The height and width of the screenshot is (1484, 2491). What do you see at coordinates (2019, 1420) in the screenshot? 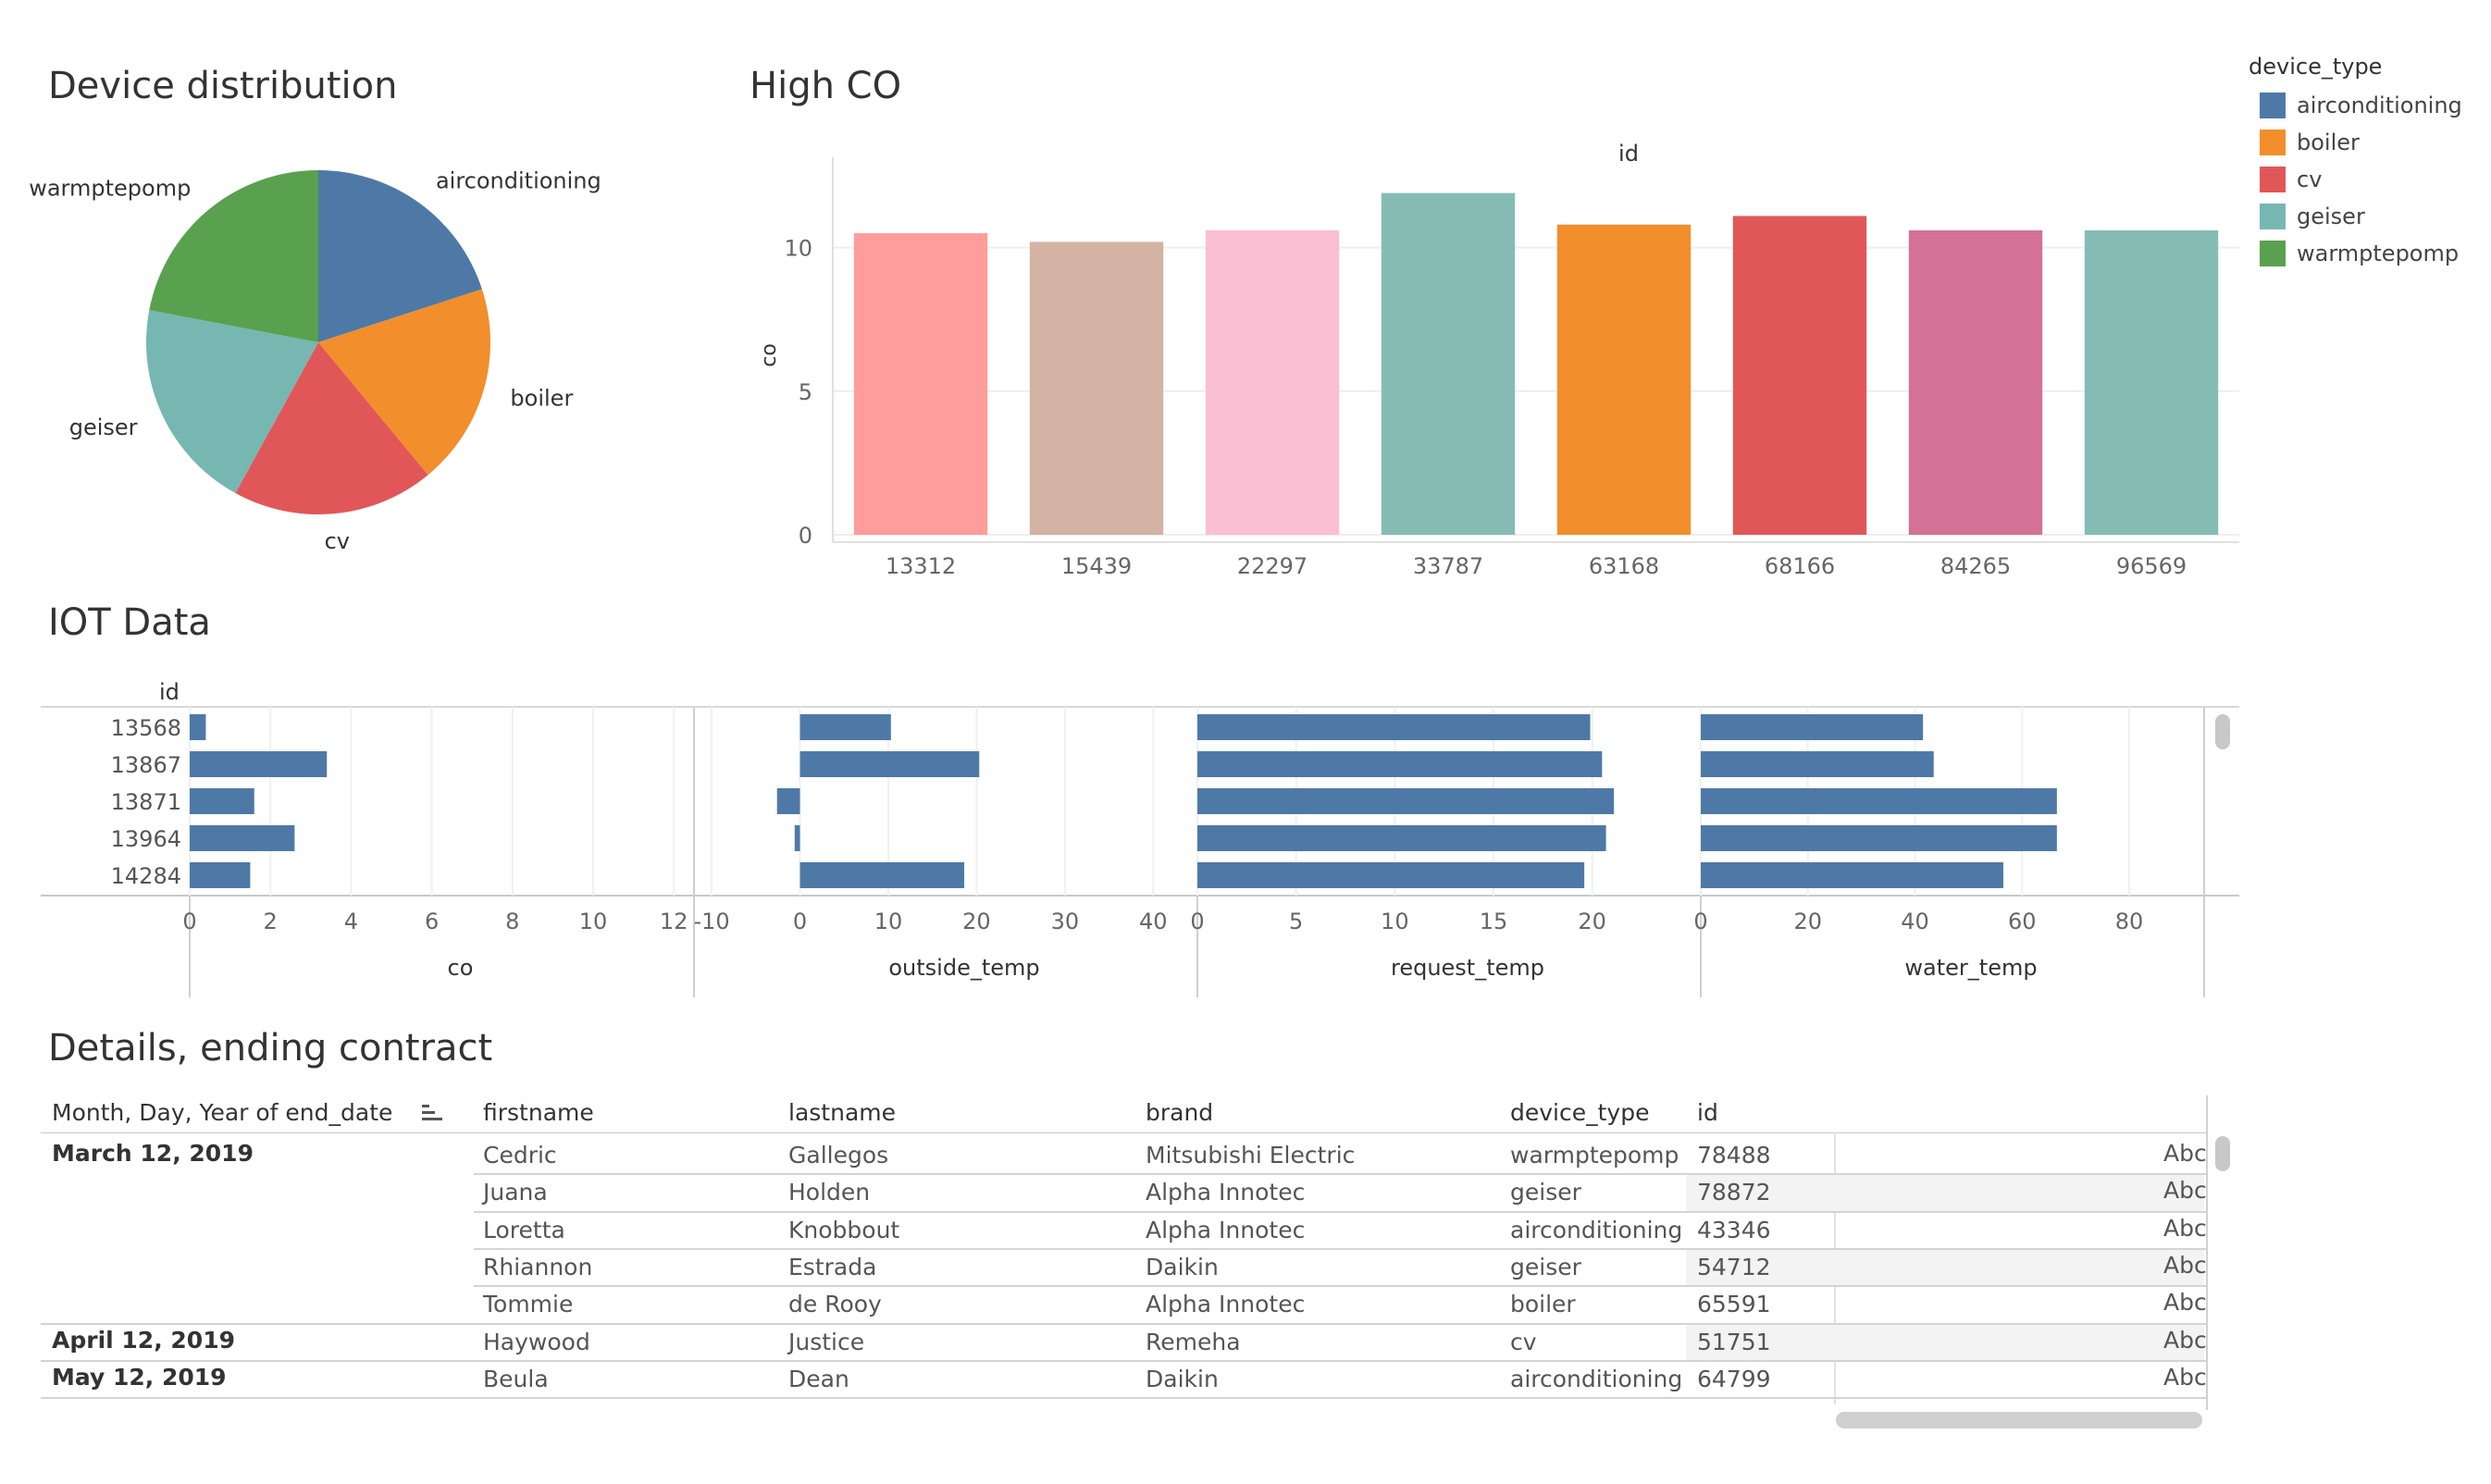
I see `table-horizontal-scrollbar` at bounding box center [2019, 1420].